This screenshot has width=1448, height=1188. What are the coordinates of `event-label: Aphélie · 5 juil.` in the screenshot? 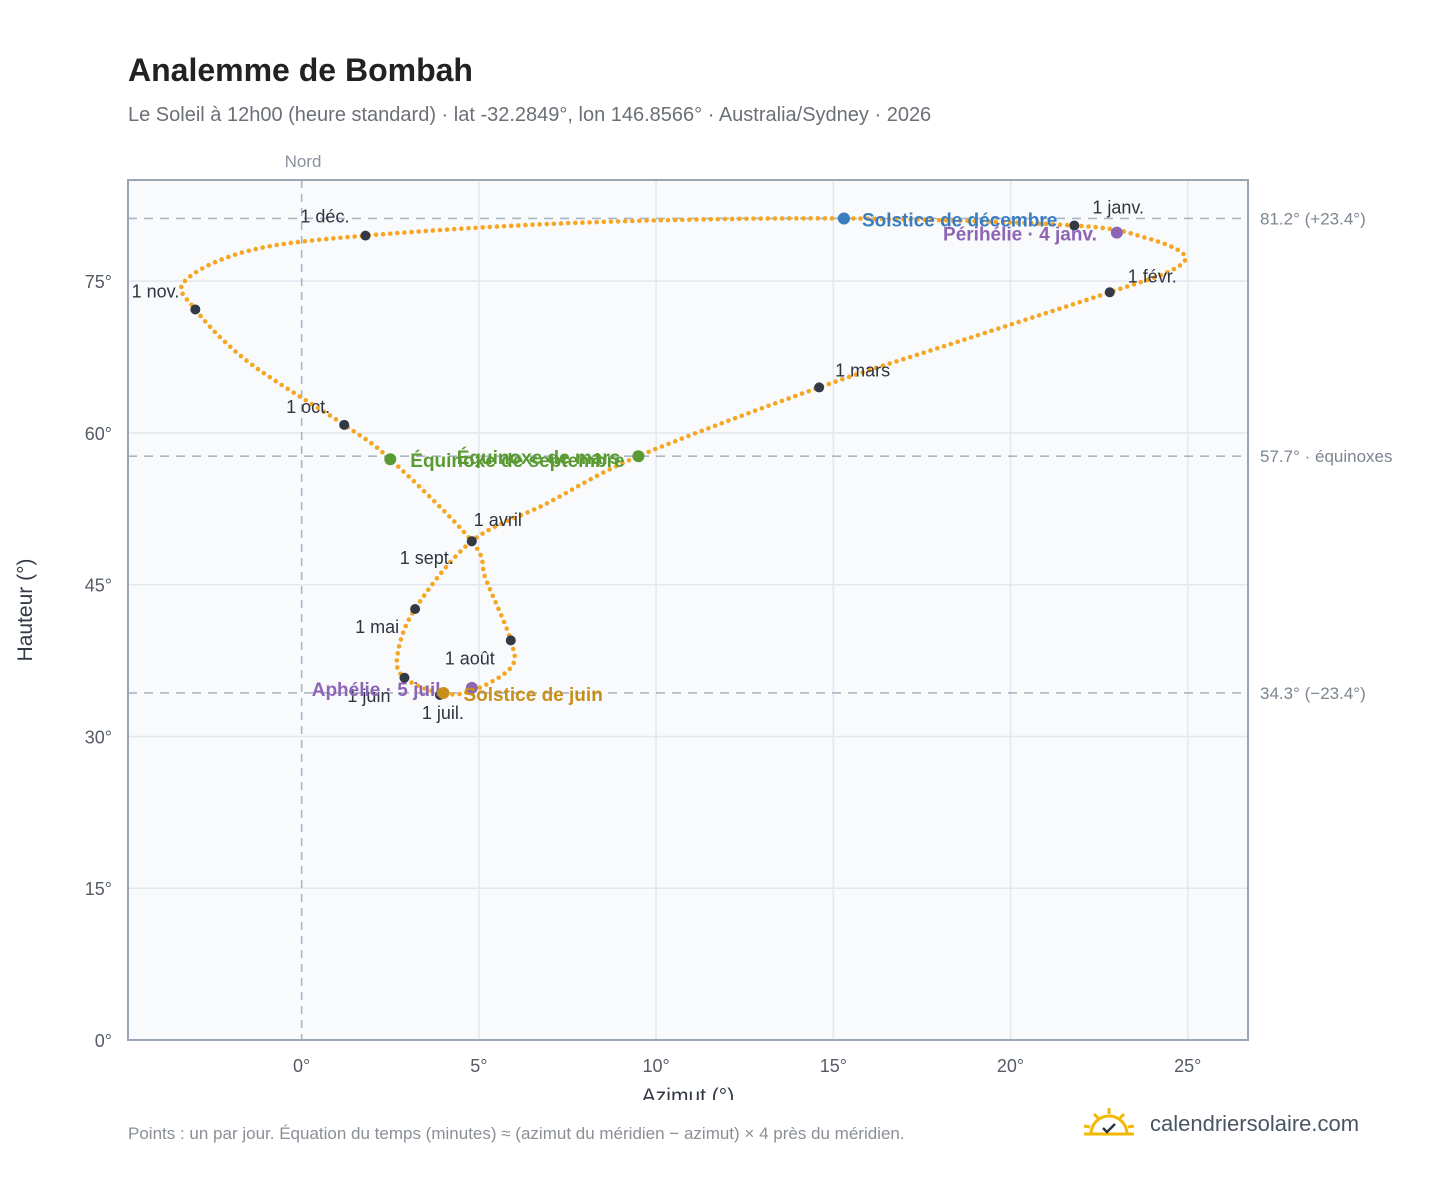 It's located at (379, 690).